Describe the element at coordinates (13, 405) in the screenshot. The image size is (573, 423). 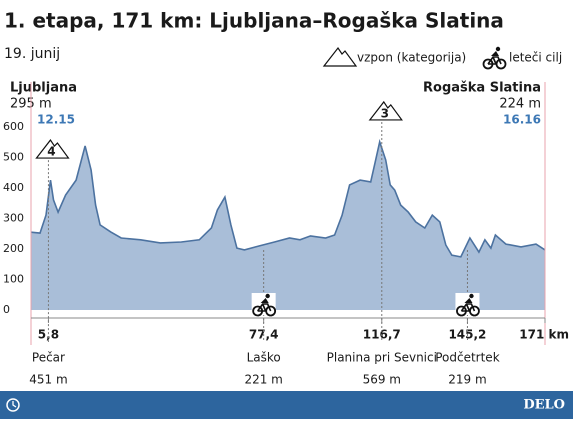
I see `clock-icon` at that location.